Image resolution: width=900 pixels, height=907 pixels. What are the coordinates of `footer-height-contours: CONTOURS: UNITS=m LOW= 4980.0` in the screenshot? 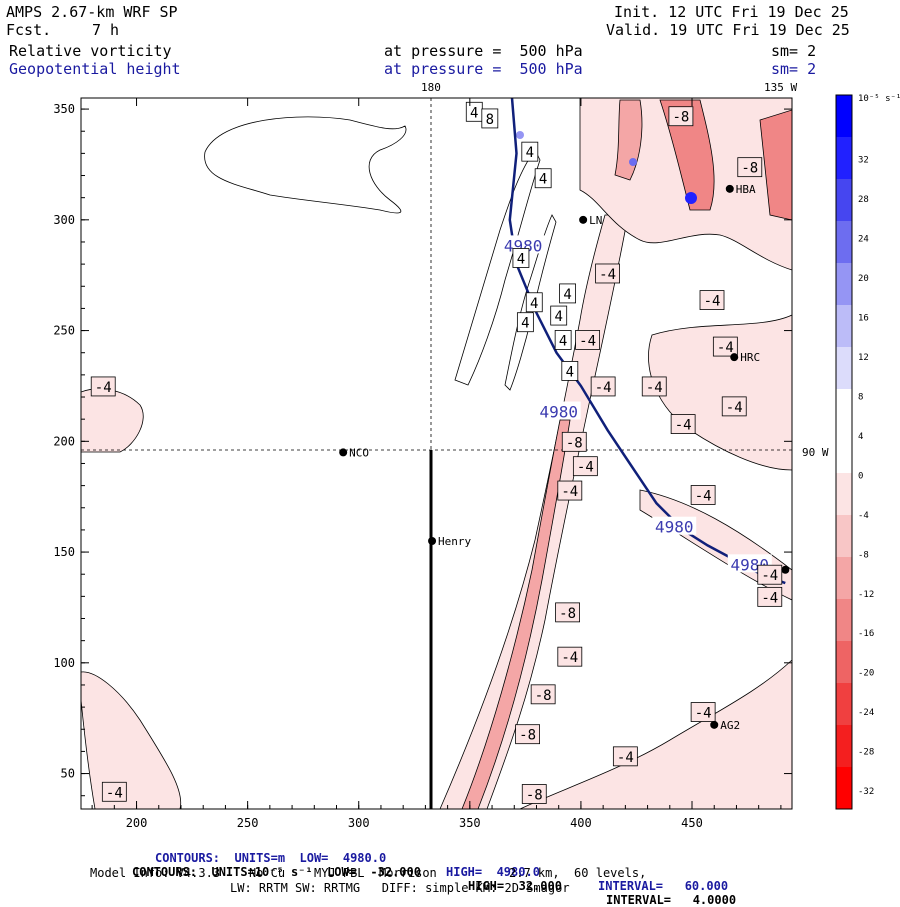 It's located at (271, 858).